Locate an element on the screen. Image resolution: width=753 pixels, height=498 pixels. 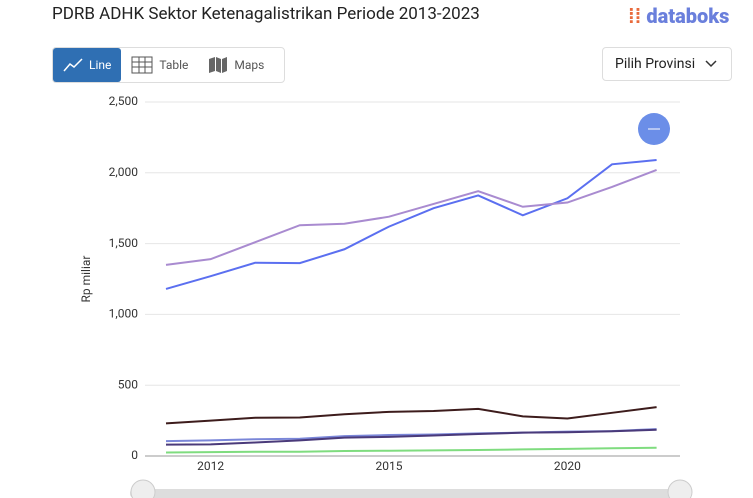
tab-table: Table is located at coordinates (159, 65).